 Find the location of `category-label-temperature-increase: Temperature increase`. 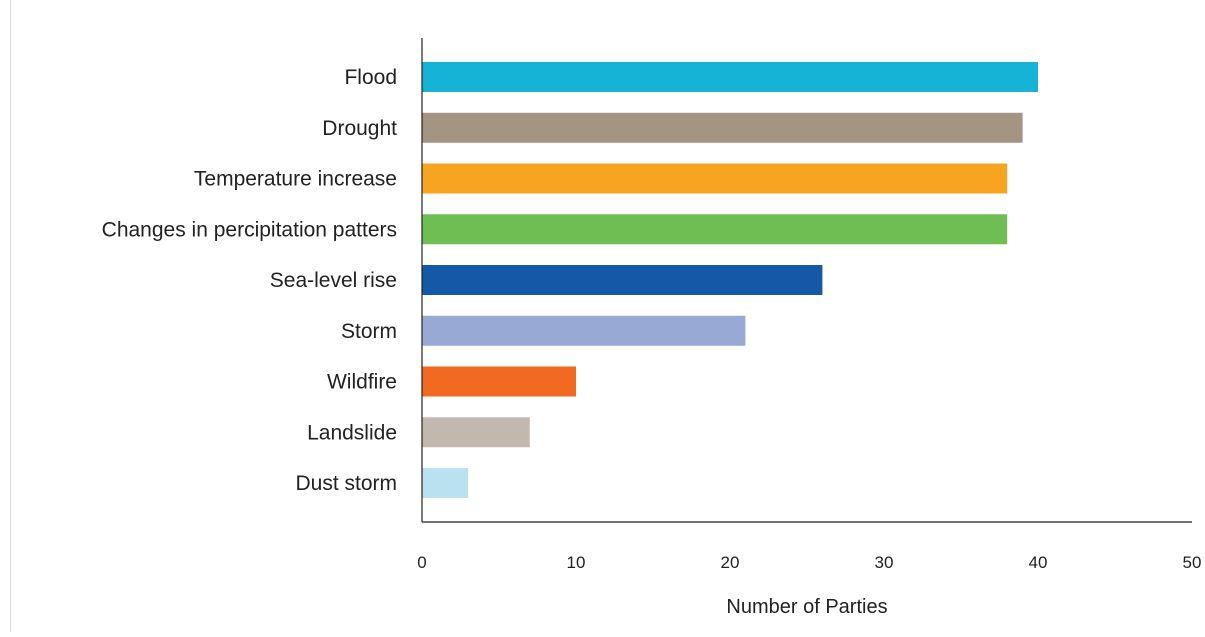

category-label-temperature-increase: Temperature increase is located at coordinates (295, 179).